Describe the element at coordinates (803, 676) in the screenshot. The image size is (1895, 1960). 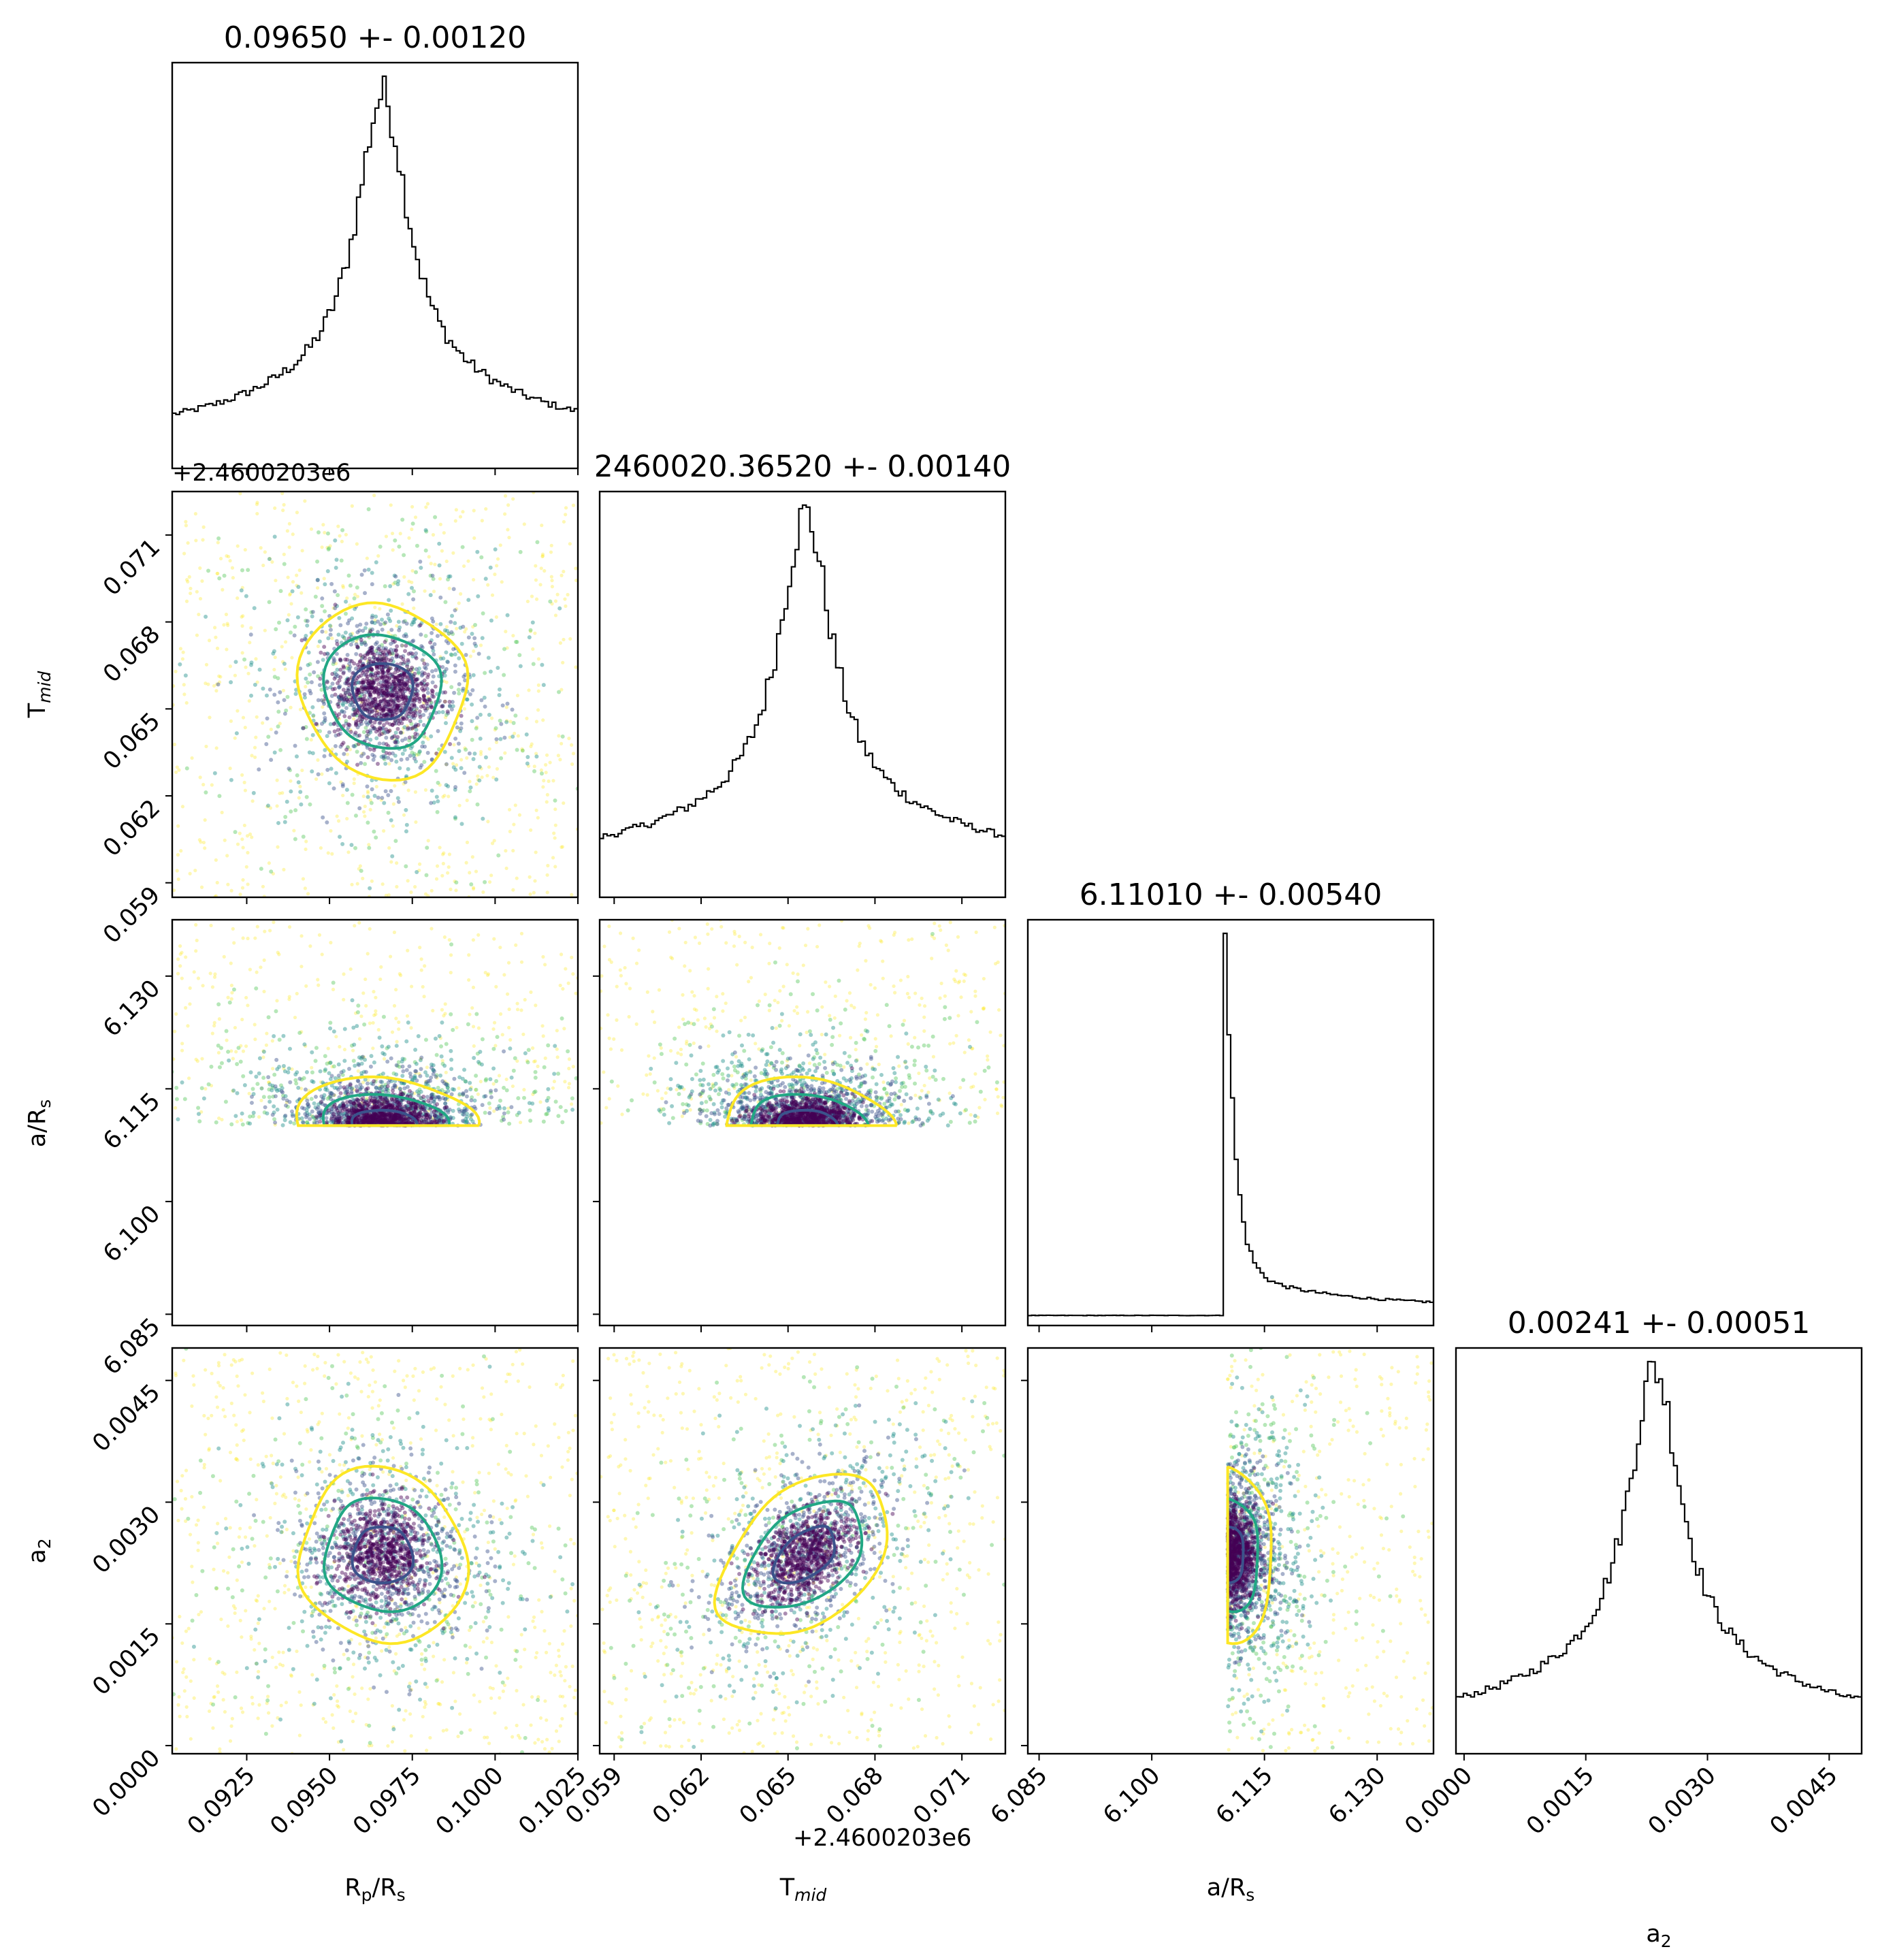
I see `hist-panel-1: 2460020.36520 +- 0.00140` at that location.